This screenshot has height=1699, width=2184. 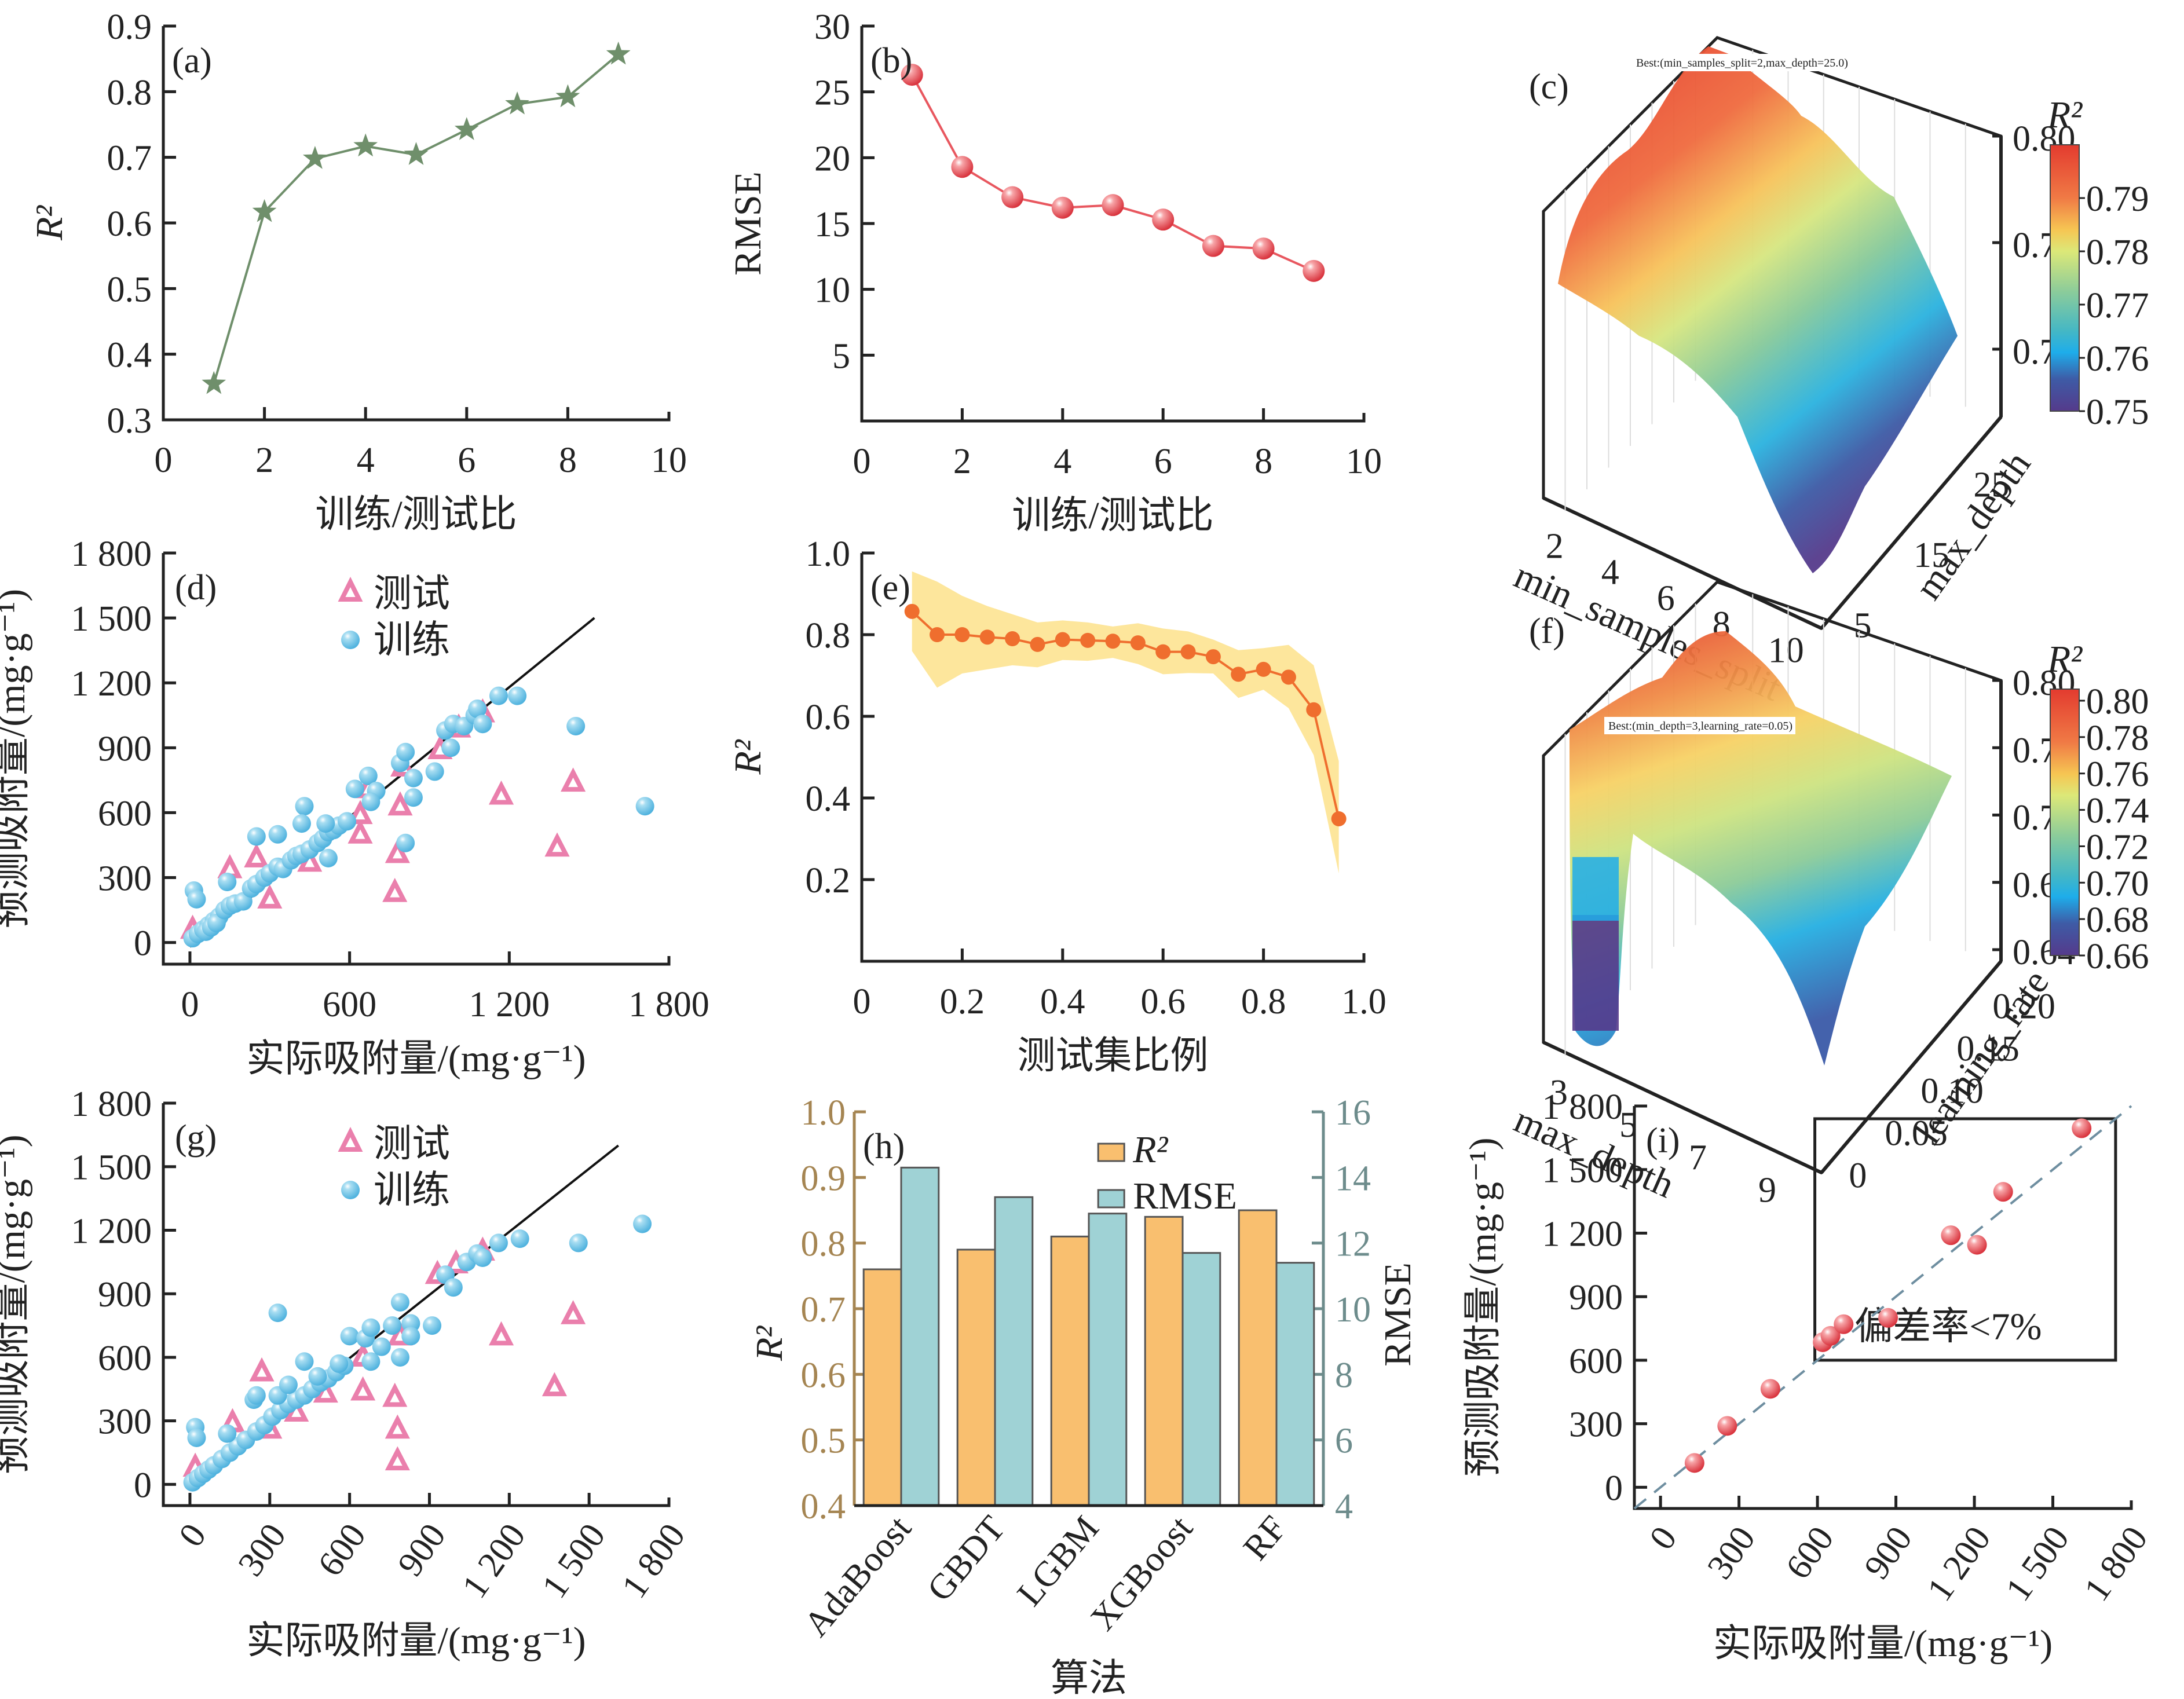 I want to click on left-tick-label: 0.5, so click(x=824, y=1441).